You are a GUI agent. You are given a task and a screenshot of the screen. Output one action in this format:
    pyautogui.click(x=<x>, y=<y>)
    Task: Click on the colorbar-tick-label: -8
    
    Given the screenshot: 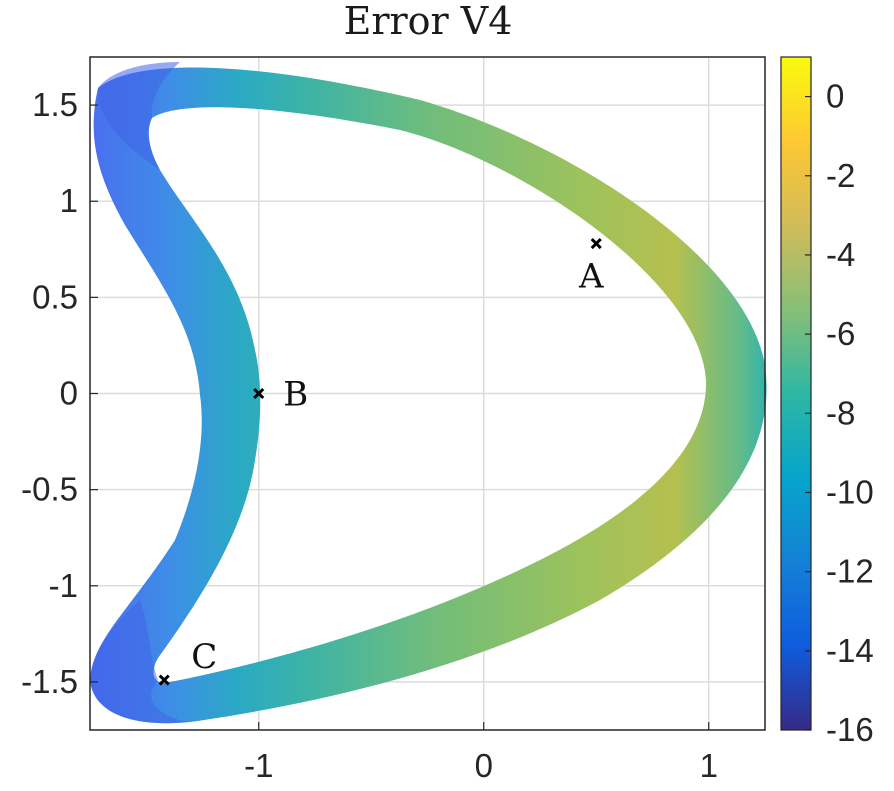 What is the action you would take?
    pyautogui.click(x=840, y=412)
    